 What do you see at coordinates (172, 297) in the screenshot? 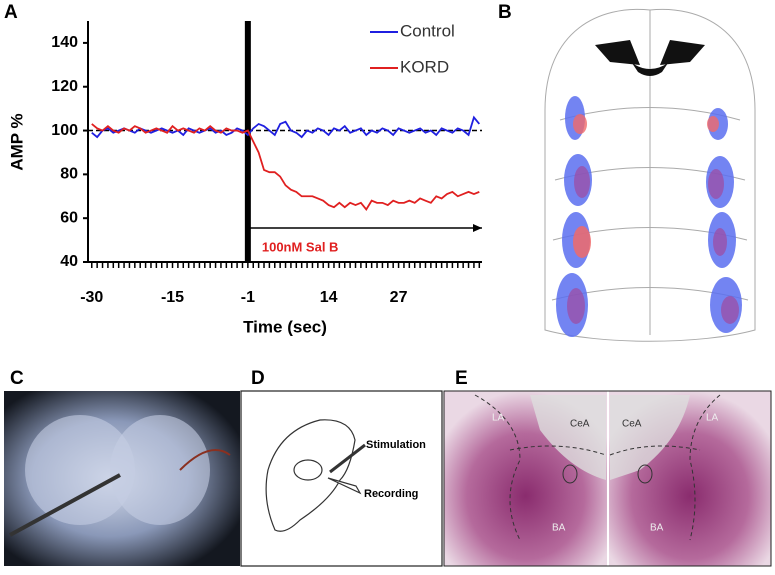
I see `x-tick-label: -15` at bounding box center [172, 297].